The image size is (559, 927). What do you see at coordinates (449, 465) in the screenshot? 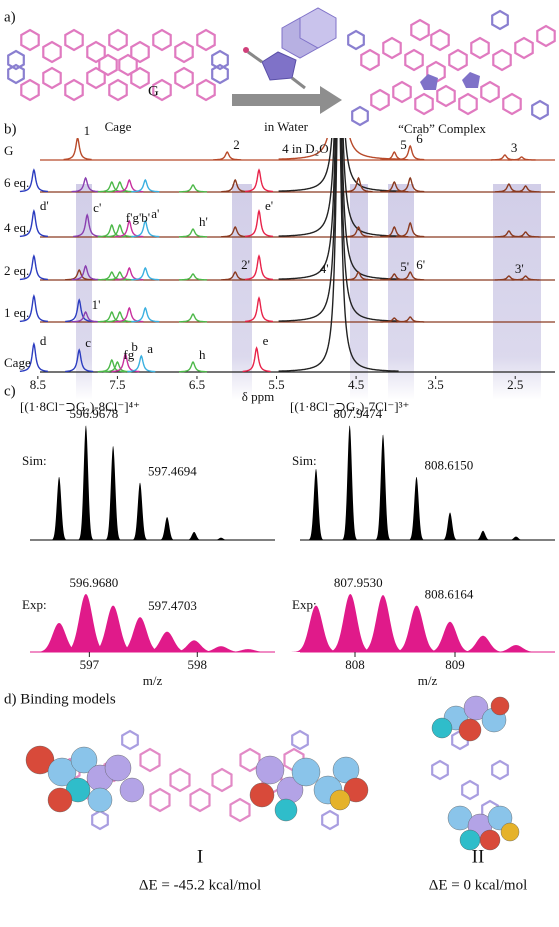
I see `peak-label: 808.6150` at bounding box center [449, 465].